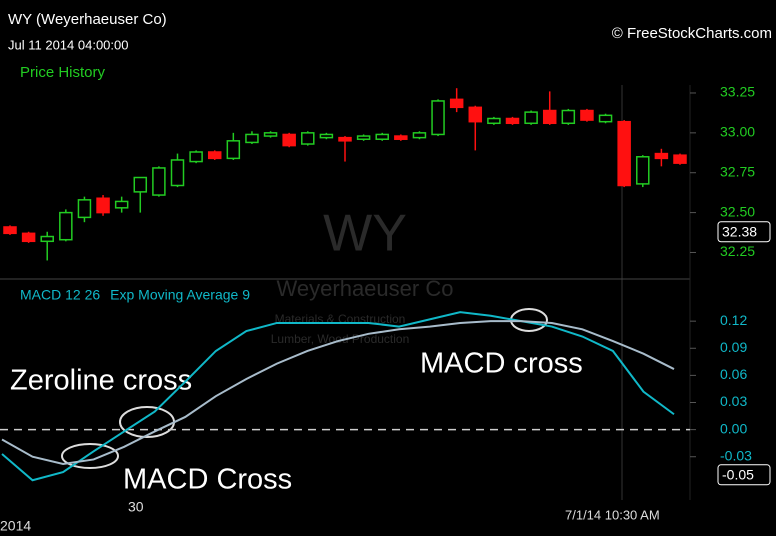 This screenshot has height=536, width=776. Describe the element at coordinates (612, 514) in the screenshot. I see `x-label: 7/1/14 10:30 AM` at that location.